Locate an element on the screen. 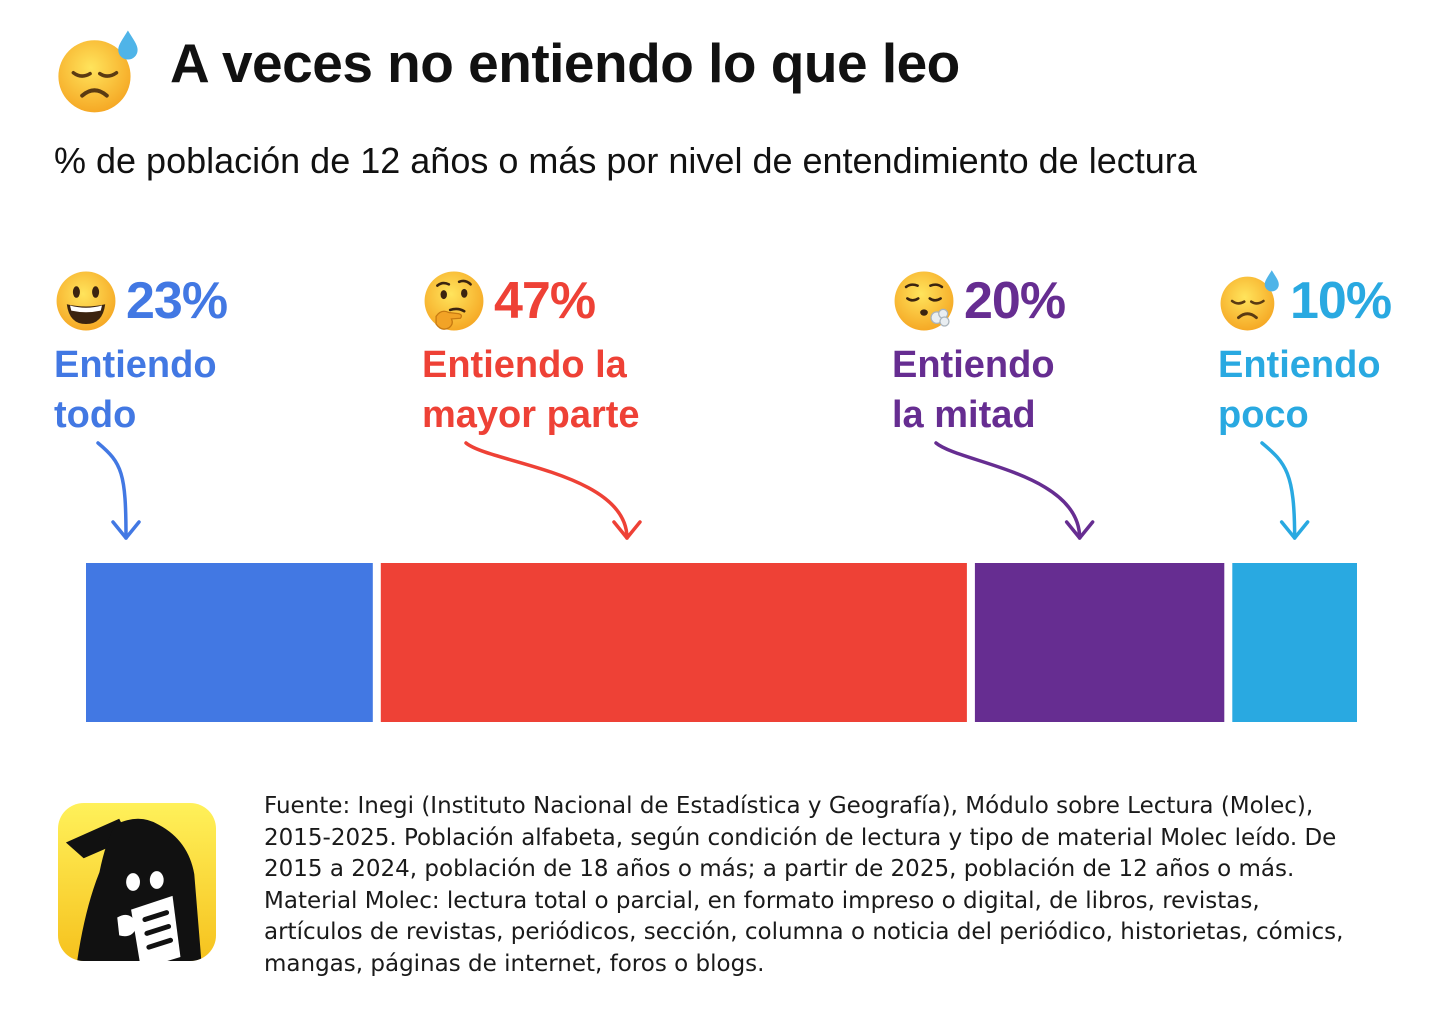  pointer-arrowhead-entiendo-la-mitad is located at coordinates (1079, 530).